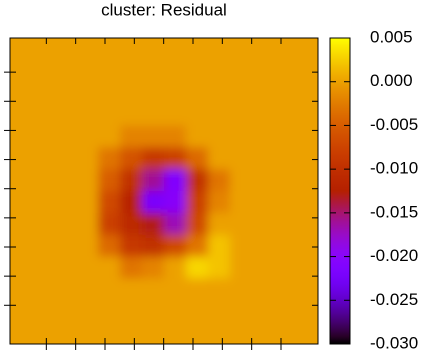  I want to click on colorbar-tick-label: -0.025, so click(394, 299).